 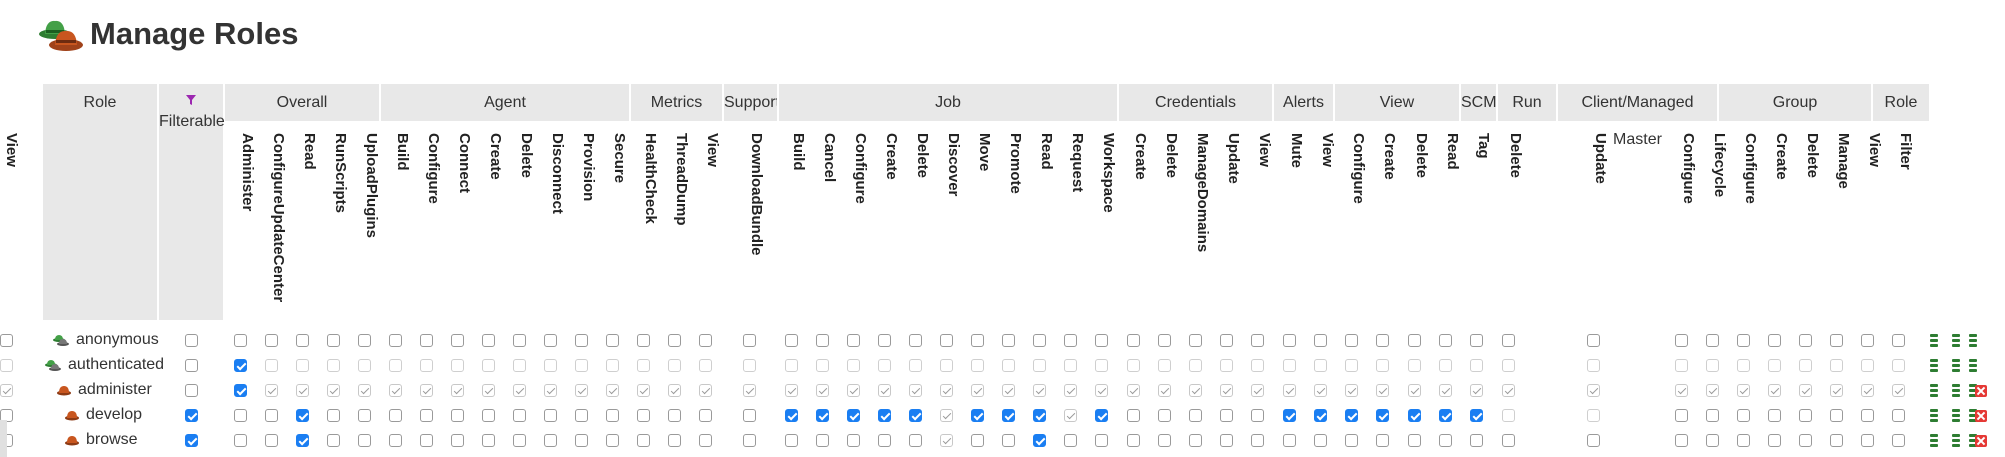 I want to click on filterable-checkbox-authenticated, so click(x=191, y=365).